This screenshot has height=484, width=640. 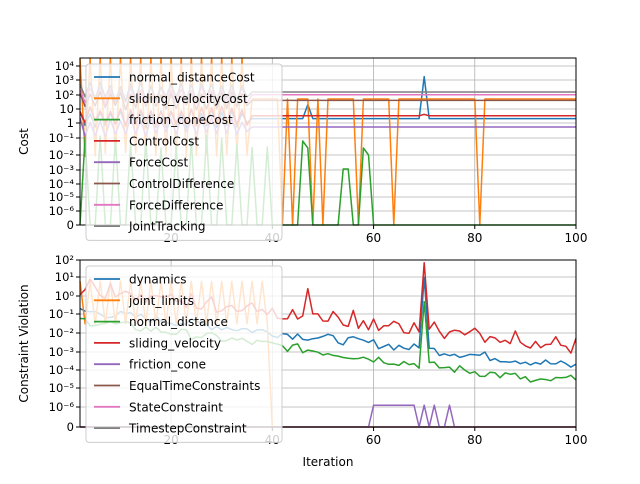 What do you see at coordinates (158, 163) in the screenshot?
I see `legend-label: ForceCost` at bounding box center [158, 163].